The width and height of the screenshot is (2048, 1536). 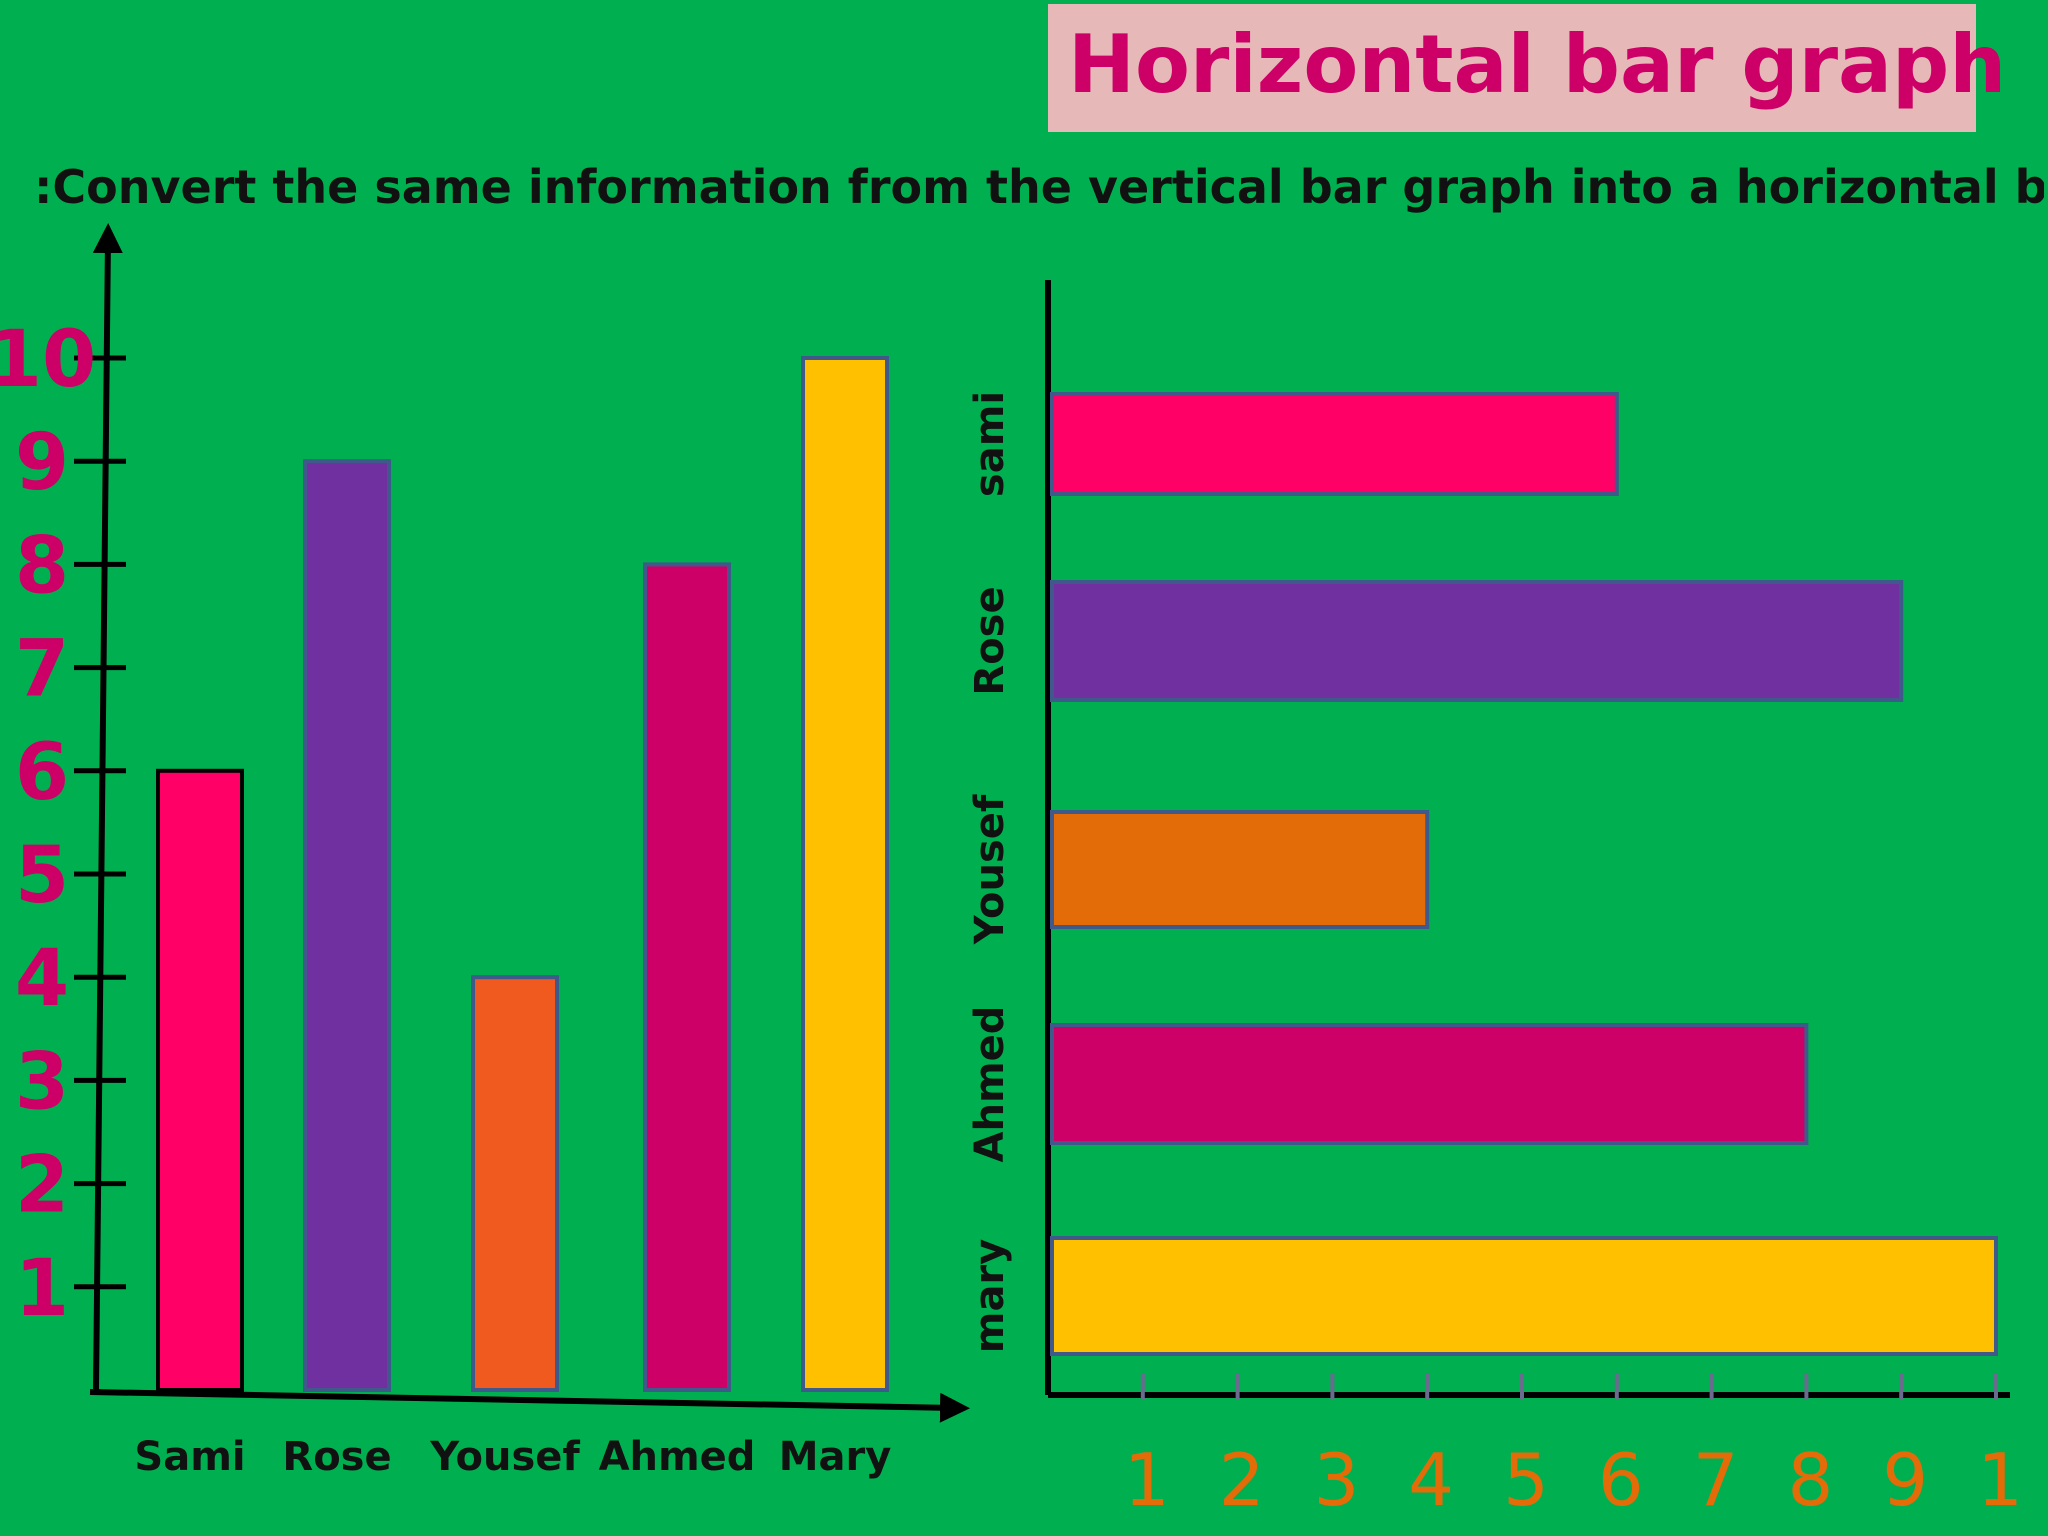 What do you see at coordinates (1526, 1480) in the screenshot?
I see `x-tick-label: 5` at bounding box center [1526, 1480].